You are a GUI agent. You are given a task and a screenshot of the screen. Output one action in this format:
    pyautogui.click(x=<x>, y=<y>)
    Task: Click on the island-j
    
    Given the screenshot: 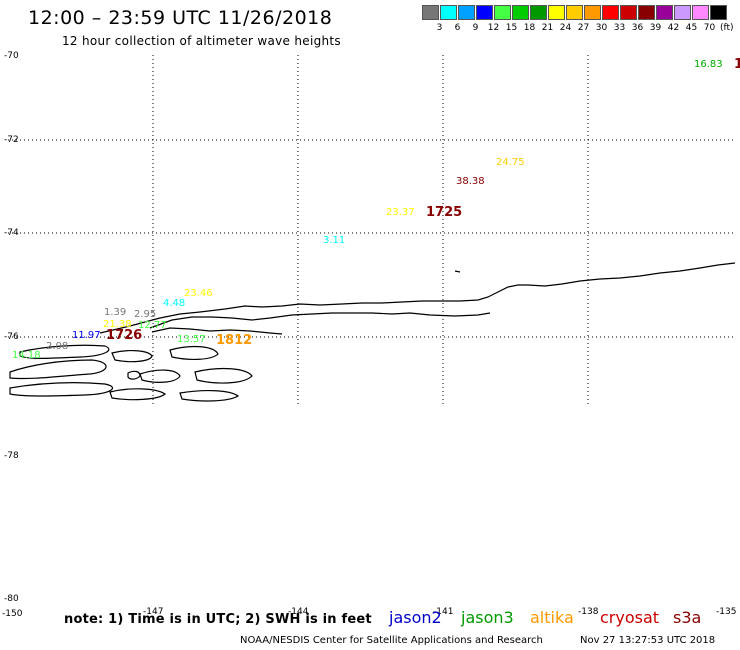 What is the action you would take?
    pyautogui.click(x=134, y=375)
    